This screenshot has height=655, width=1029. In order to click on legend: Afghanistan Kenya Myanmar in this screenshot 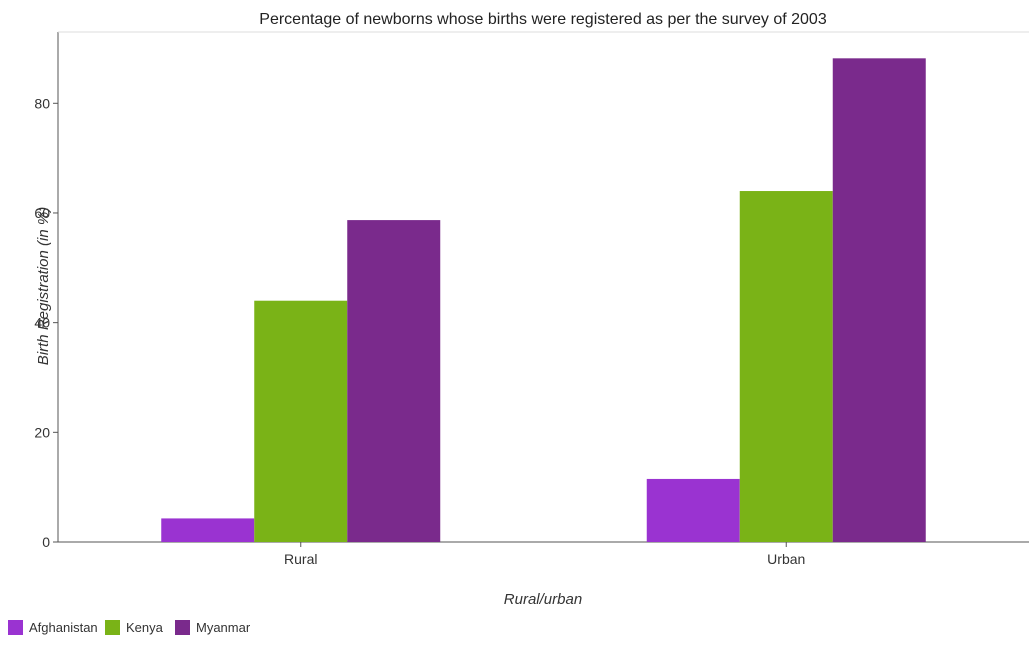, I will do `click(129, 627)`.